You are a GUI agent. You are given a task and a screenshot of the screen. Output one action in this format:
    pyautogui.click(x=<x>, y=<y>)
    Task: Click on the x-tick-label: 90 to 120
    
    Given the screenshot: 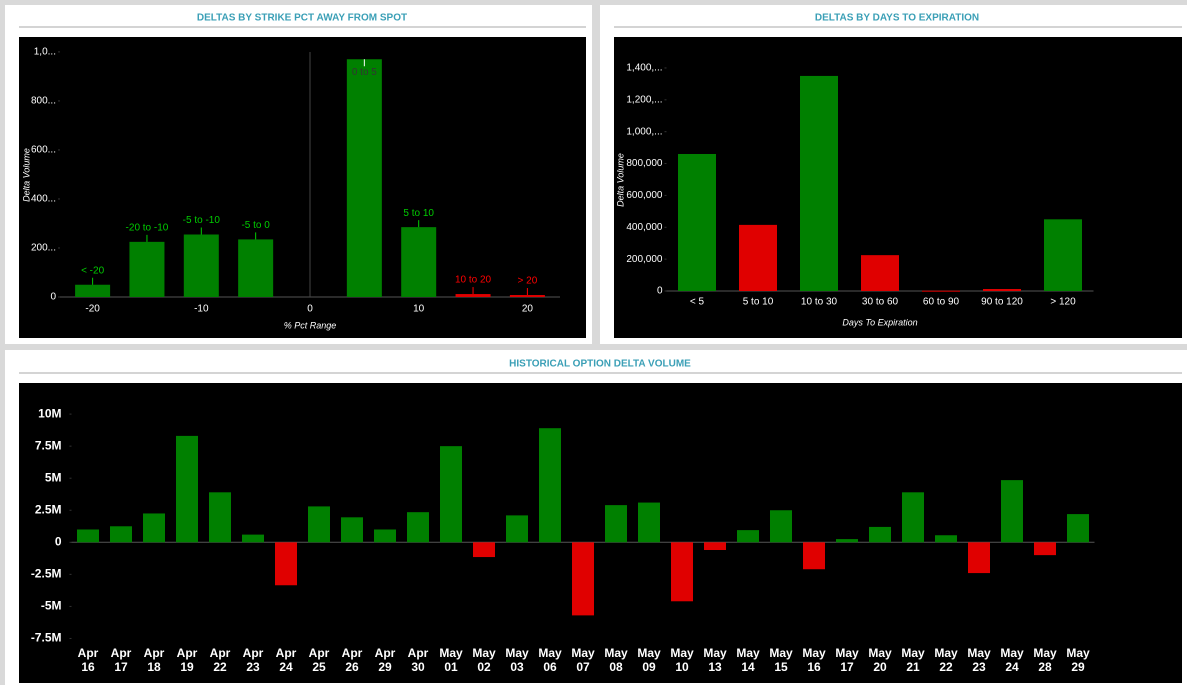 What is the action you would take?
    pyautogui.click(x=1002, y=302)
    